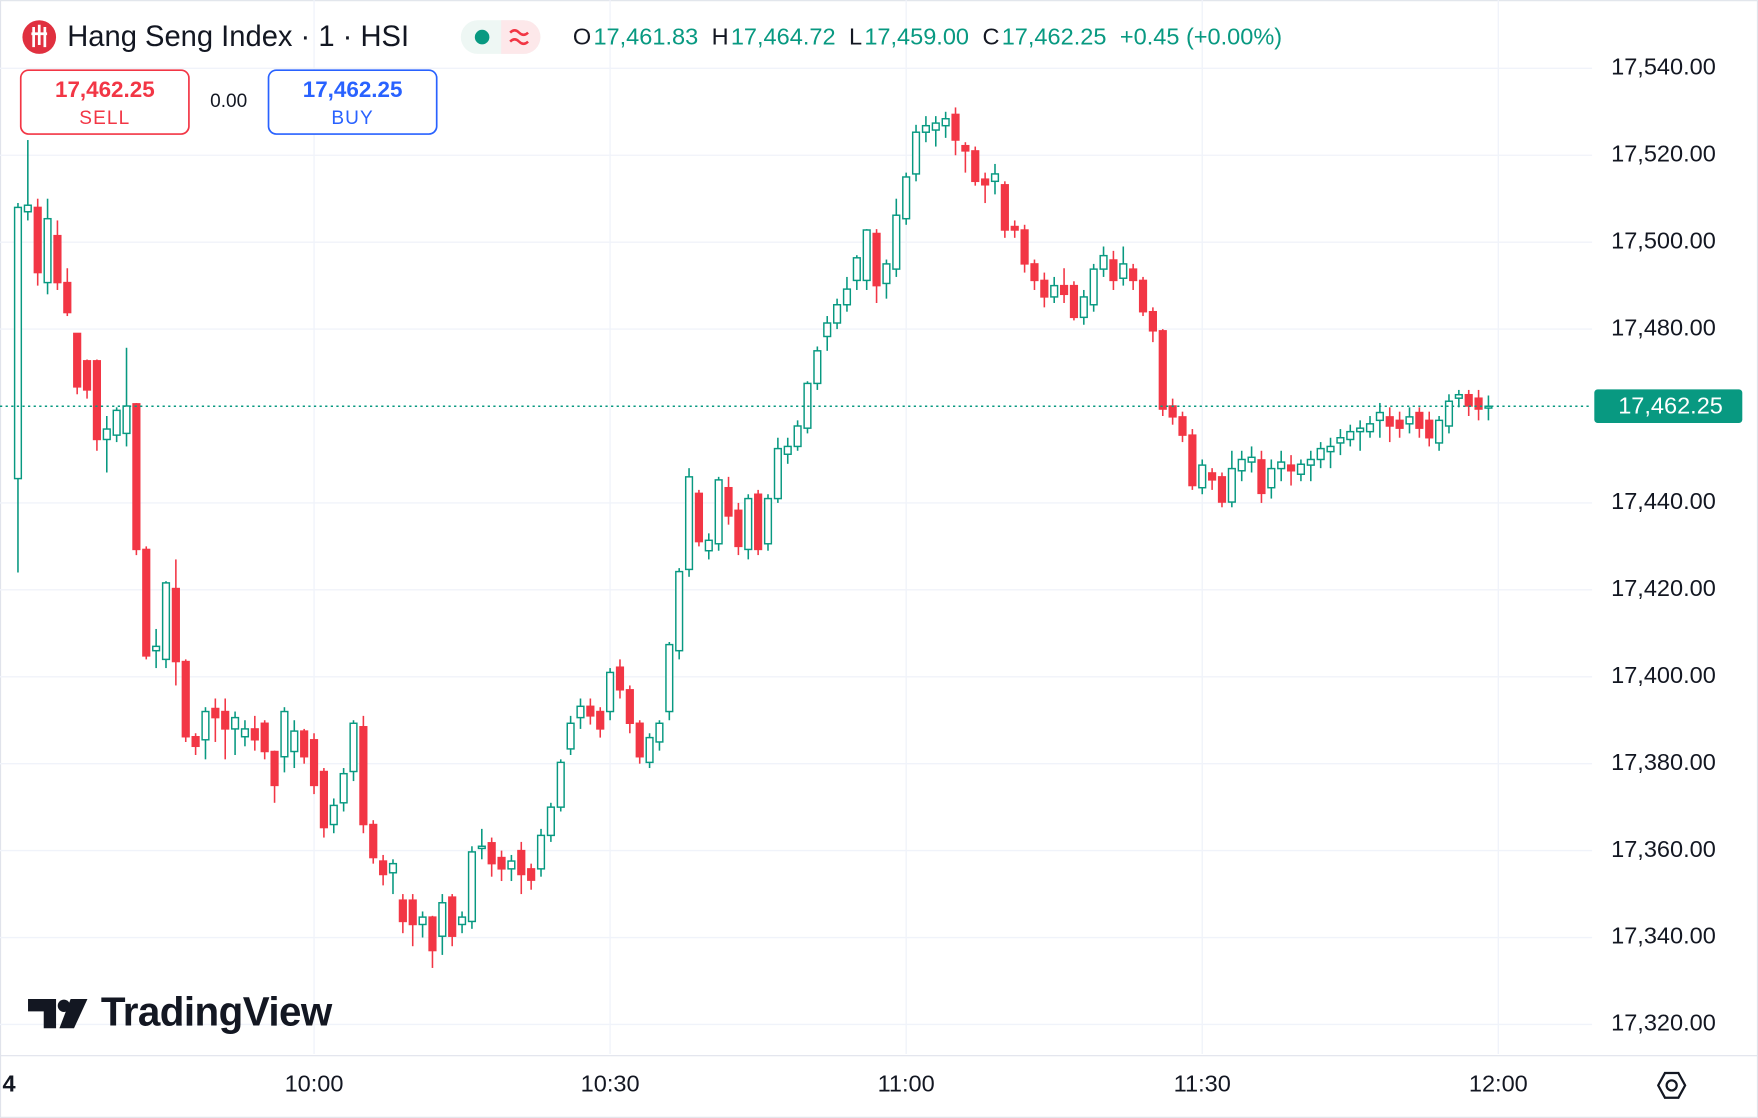 The height and width of the screenshot is (1118, 1758). I want to click on sell-button, so click(104, 102).